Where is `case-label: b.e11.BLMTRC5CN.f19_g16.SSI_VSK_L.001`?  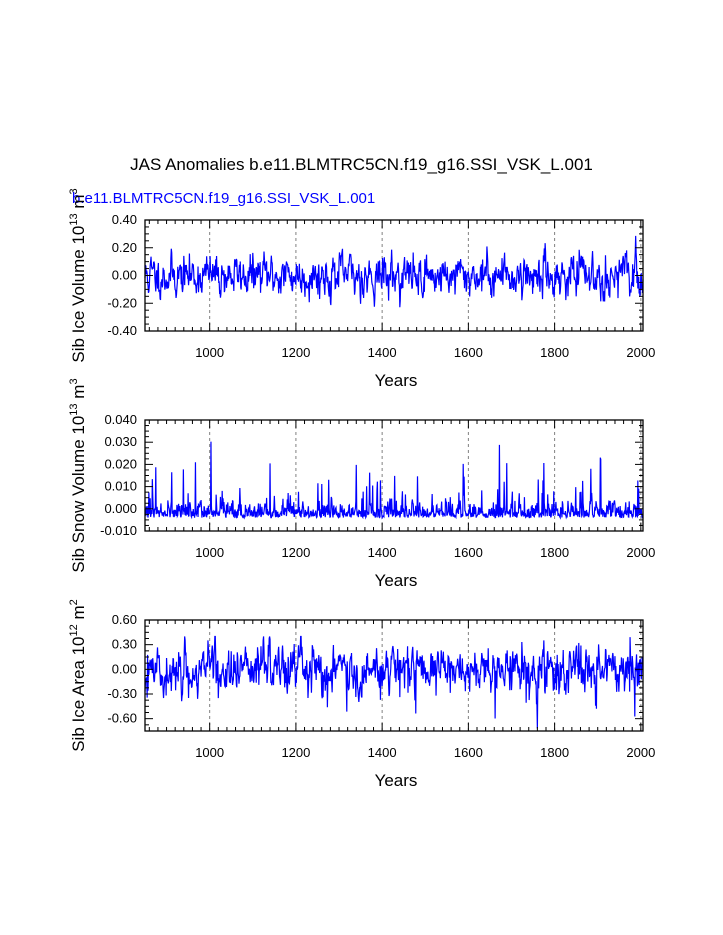
case-label: b.e11.BLMTRC5CN.f19_g16.SSI_VSK_L.001 is located at coordinates (224, 198).